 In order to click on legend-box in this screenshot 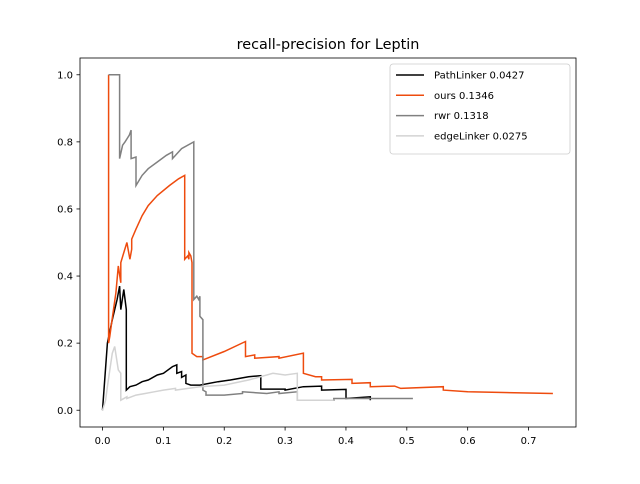, I will do `click(480, 109)`.